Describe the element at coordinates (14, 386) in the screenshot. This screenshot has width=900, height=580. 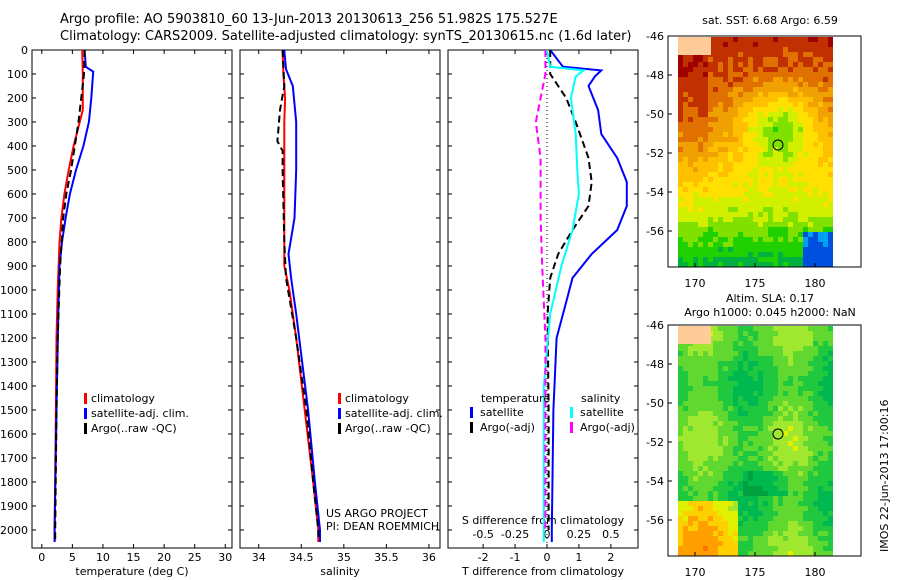
I see `y-tick-label: 1400` at that location.